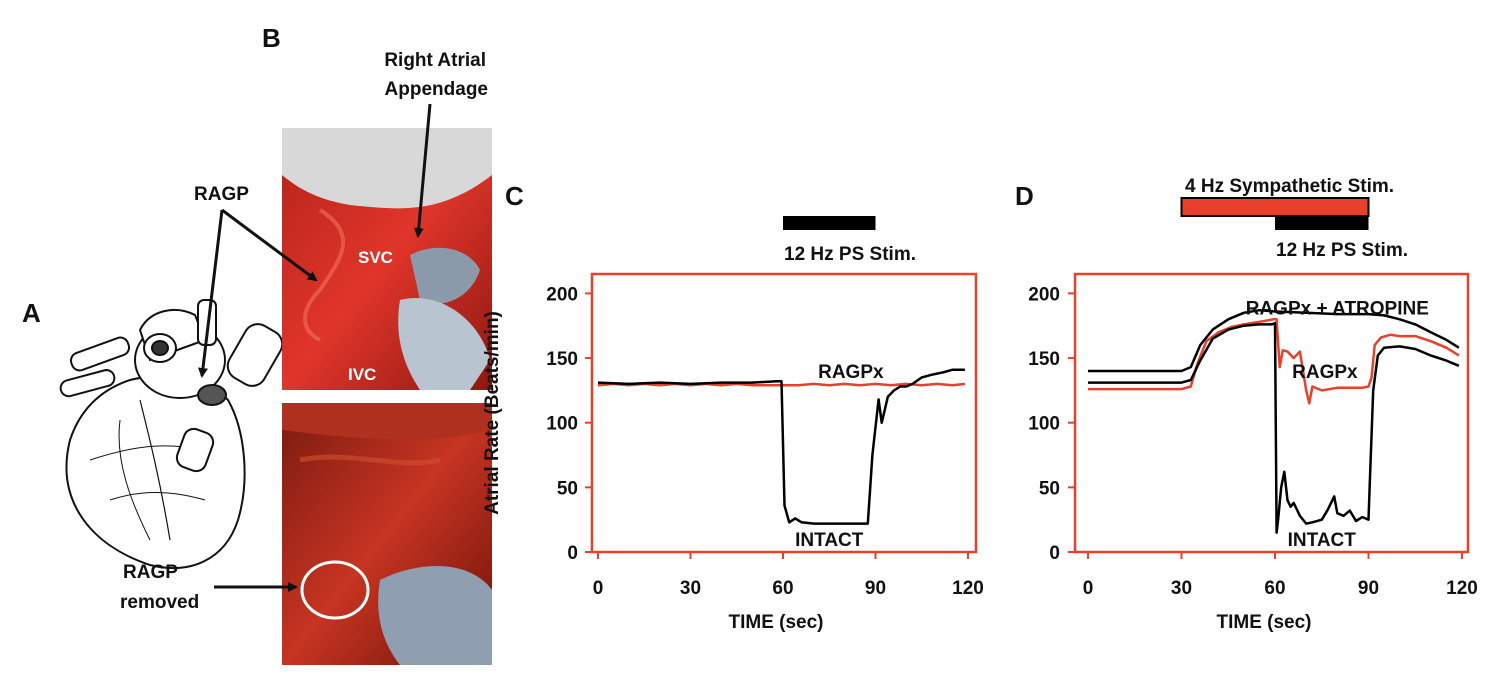  Describe the element at coordinates (436, 89) in the screenshot. I see `label-appendage-line2: Appendage` at that location.